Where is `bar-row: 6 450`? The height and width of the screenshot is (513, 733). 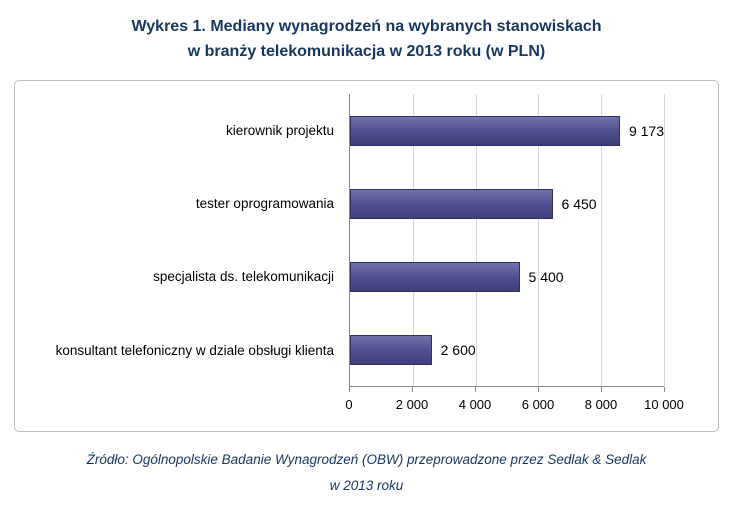
bar-row: 6 450 is located at coordinates (507, 203).